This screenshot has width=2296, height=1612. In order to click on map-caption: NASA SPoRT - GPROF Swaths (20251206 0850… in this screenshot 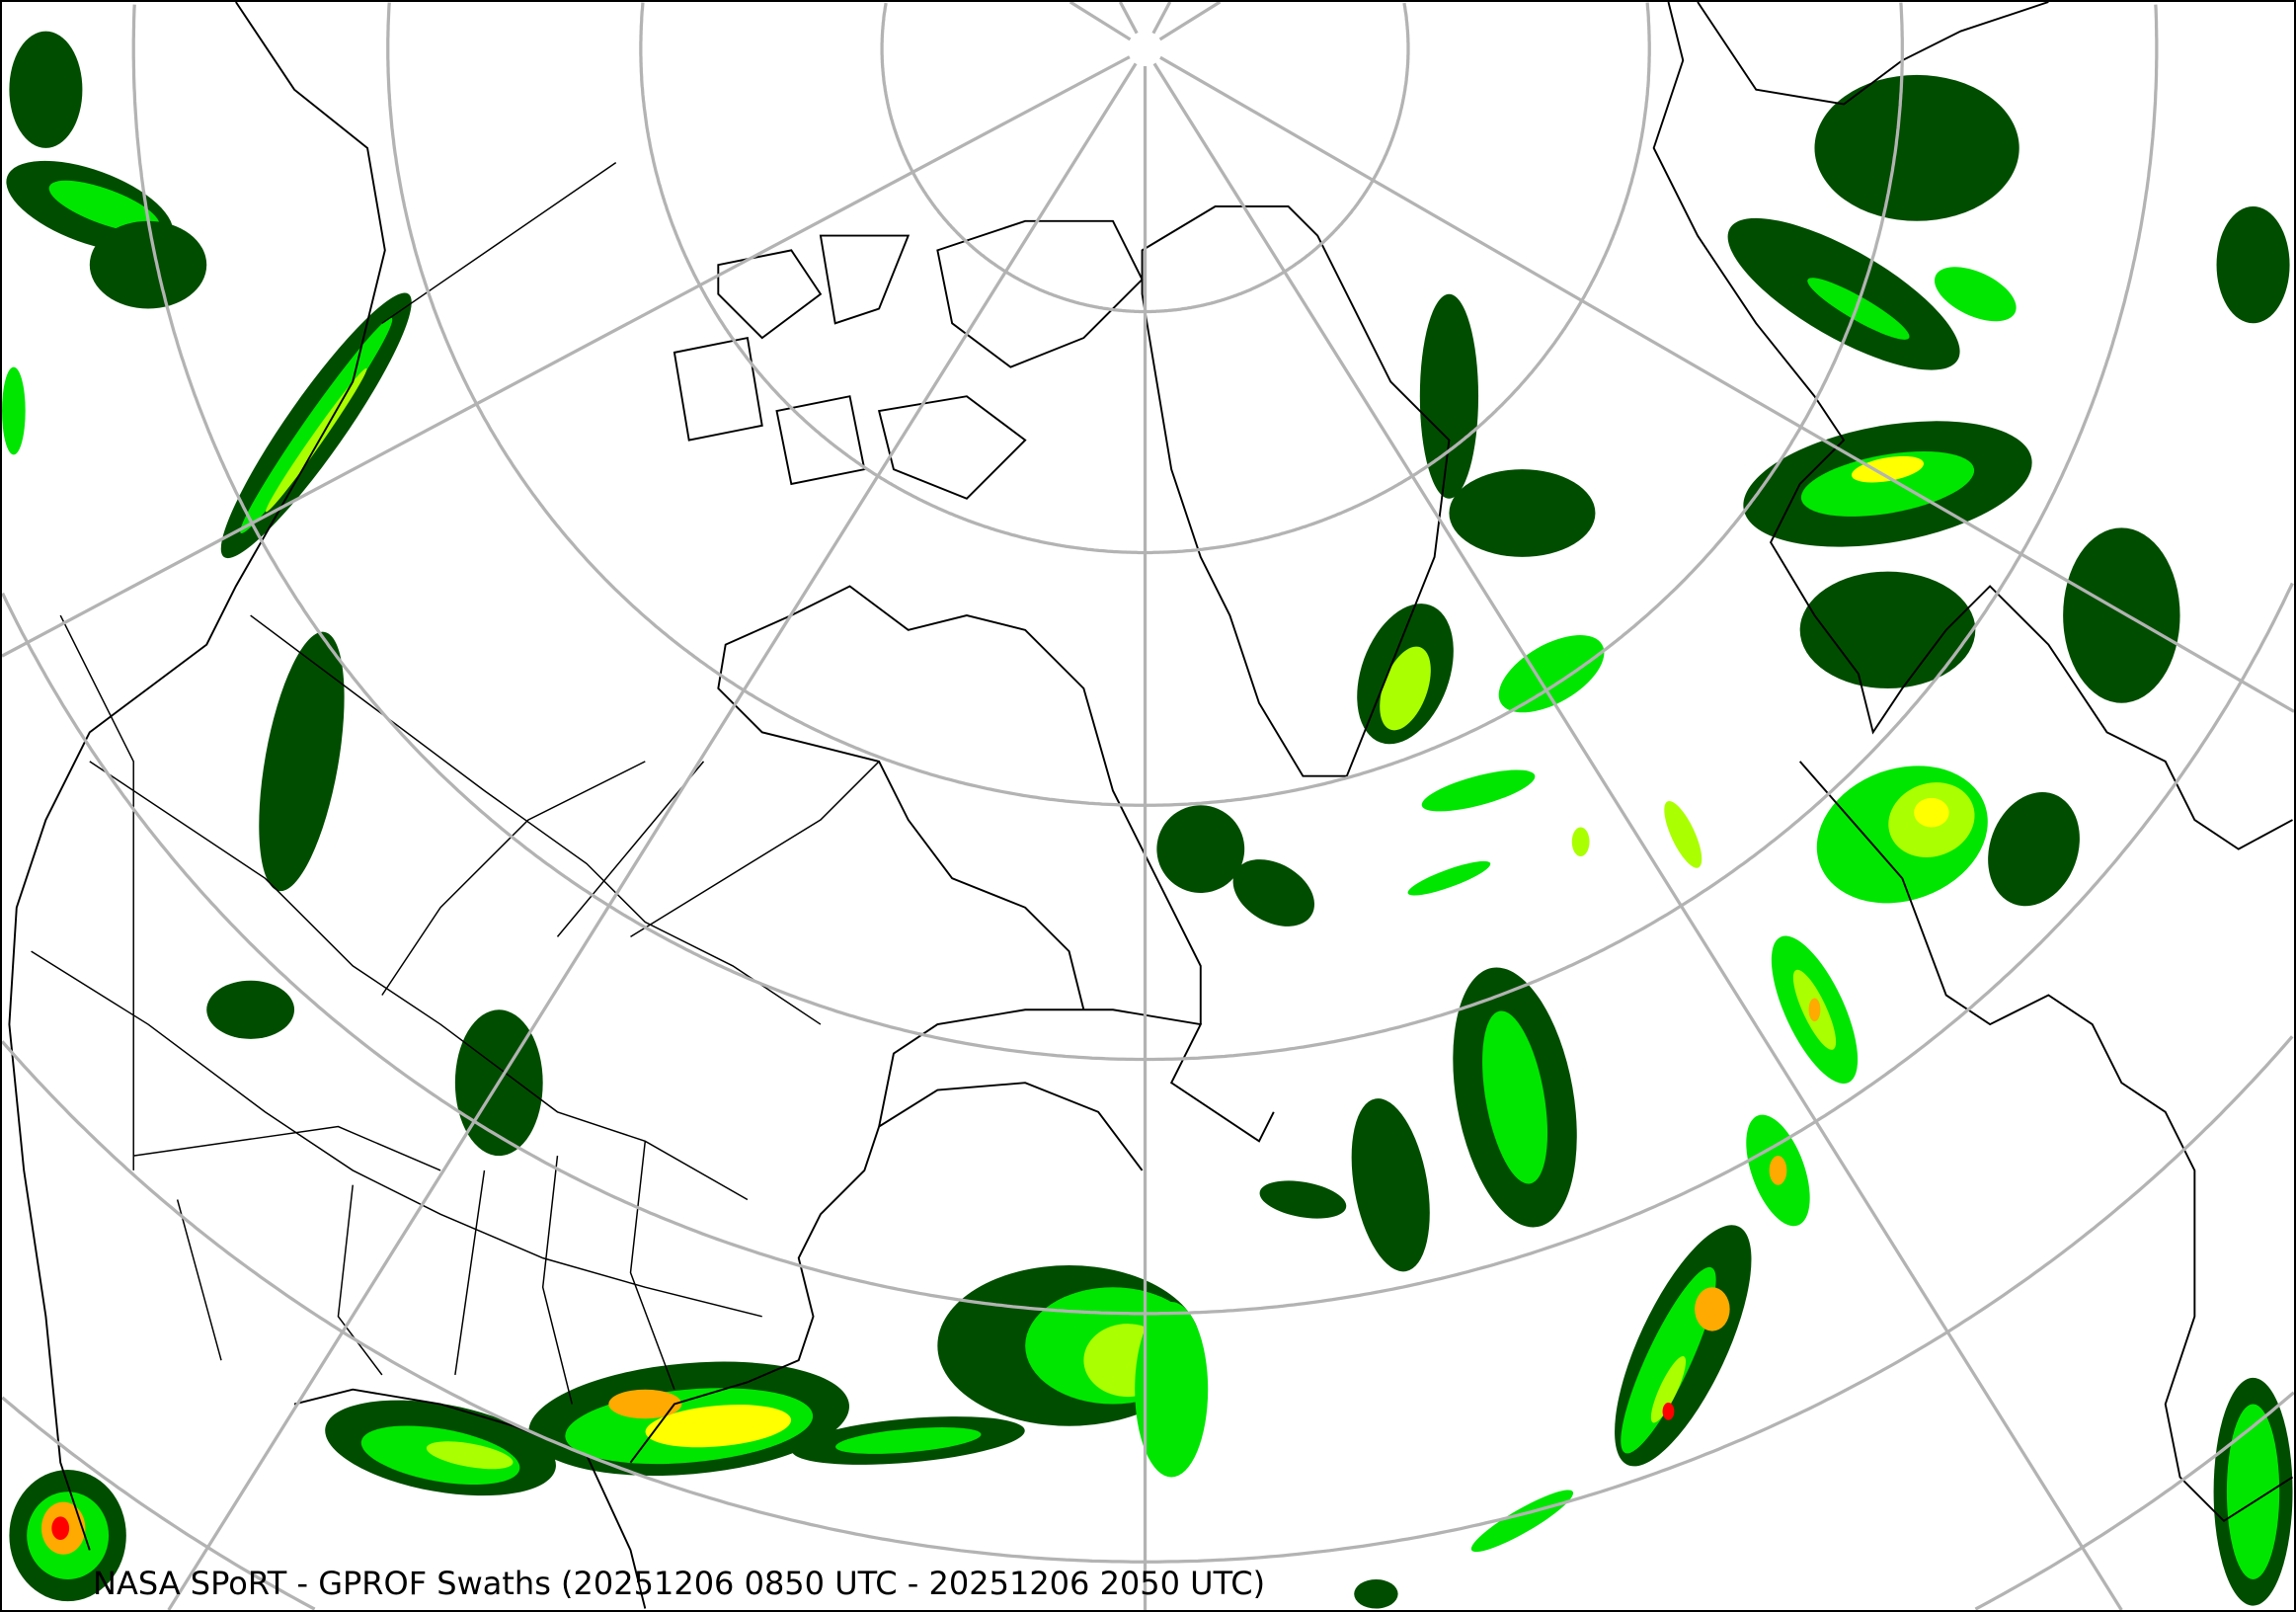, I will do `click(680, 1583)`.